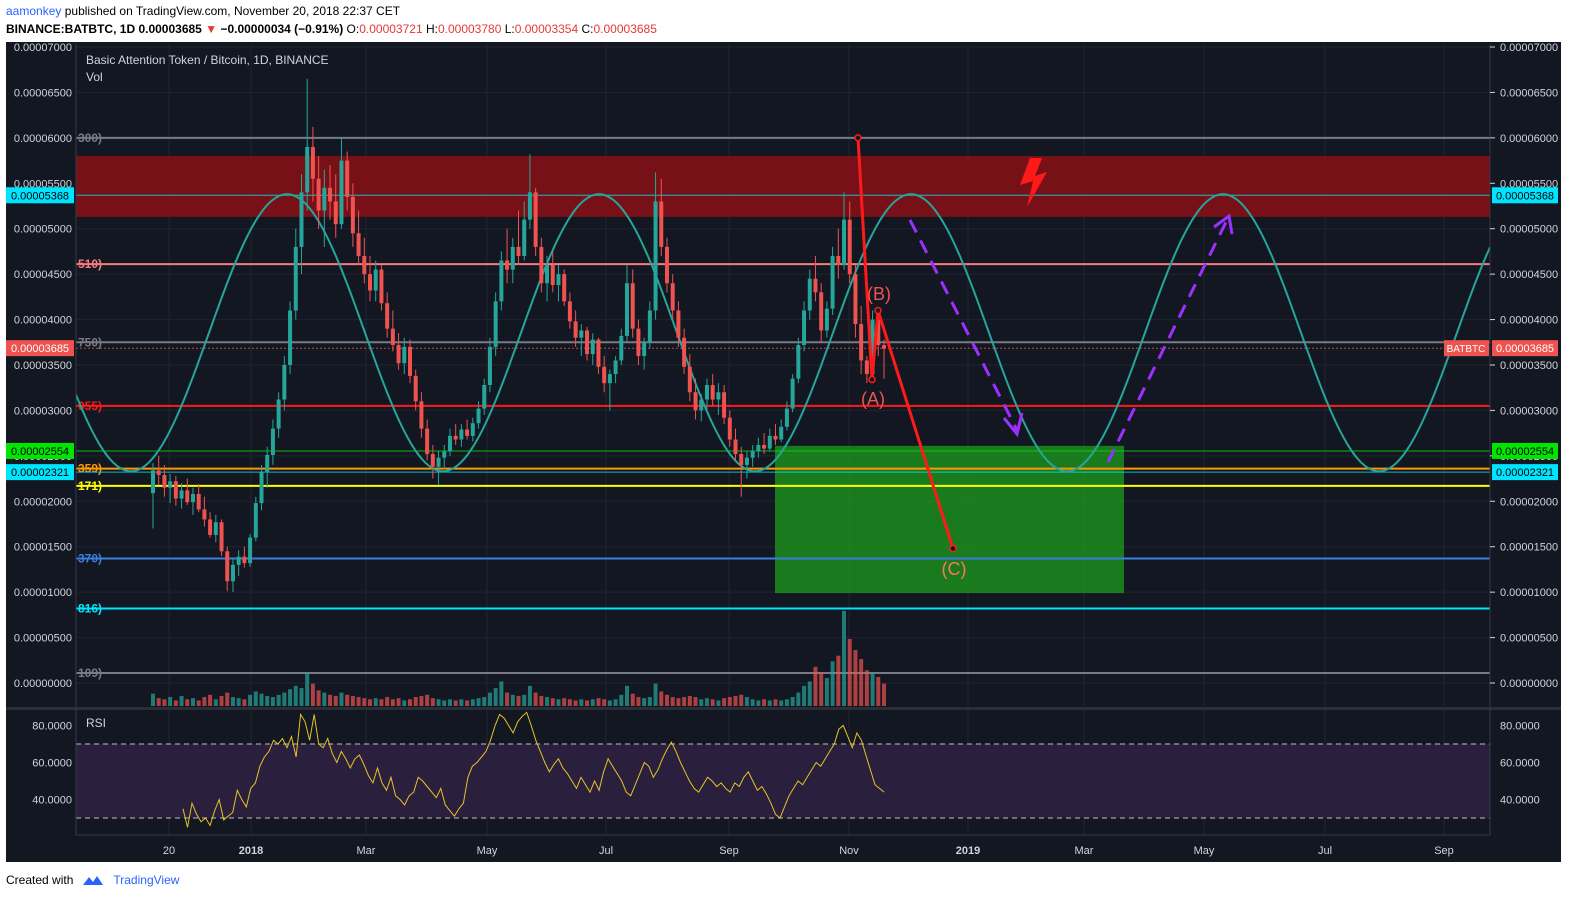  I want to click on fib-label: 055), so click(90, 406).